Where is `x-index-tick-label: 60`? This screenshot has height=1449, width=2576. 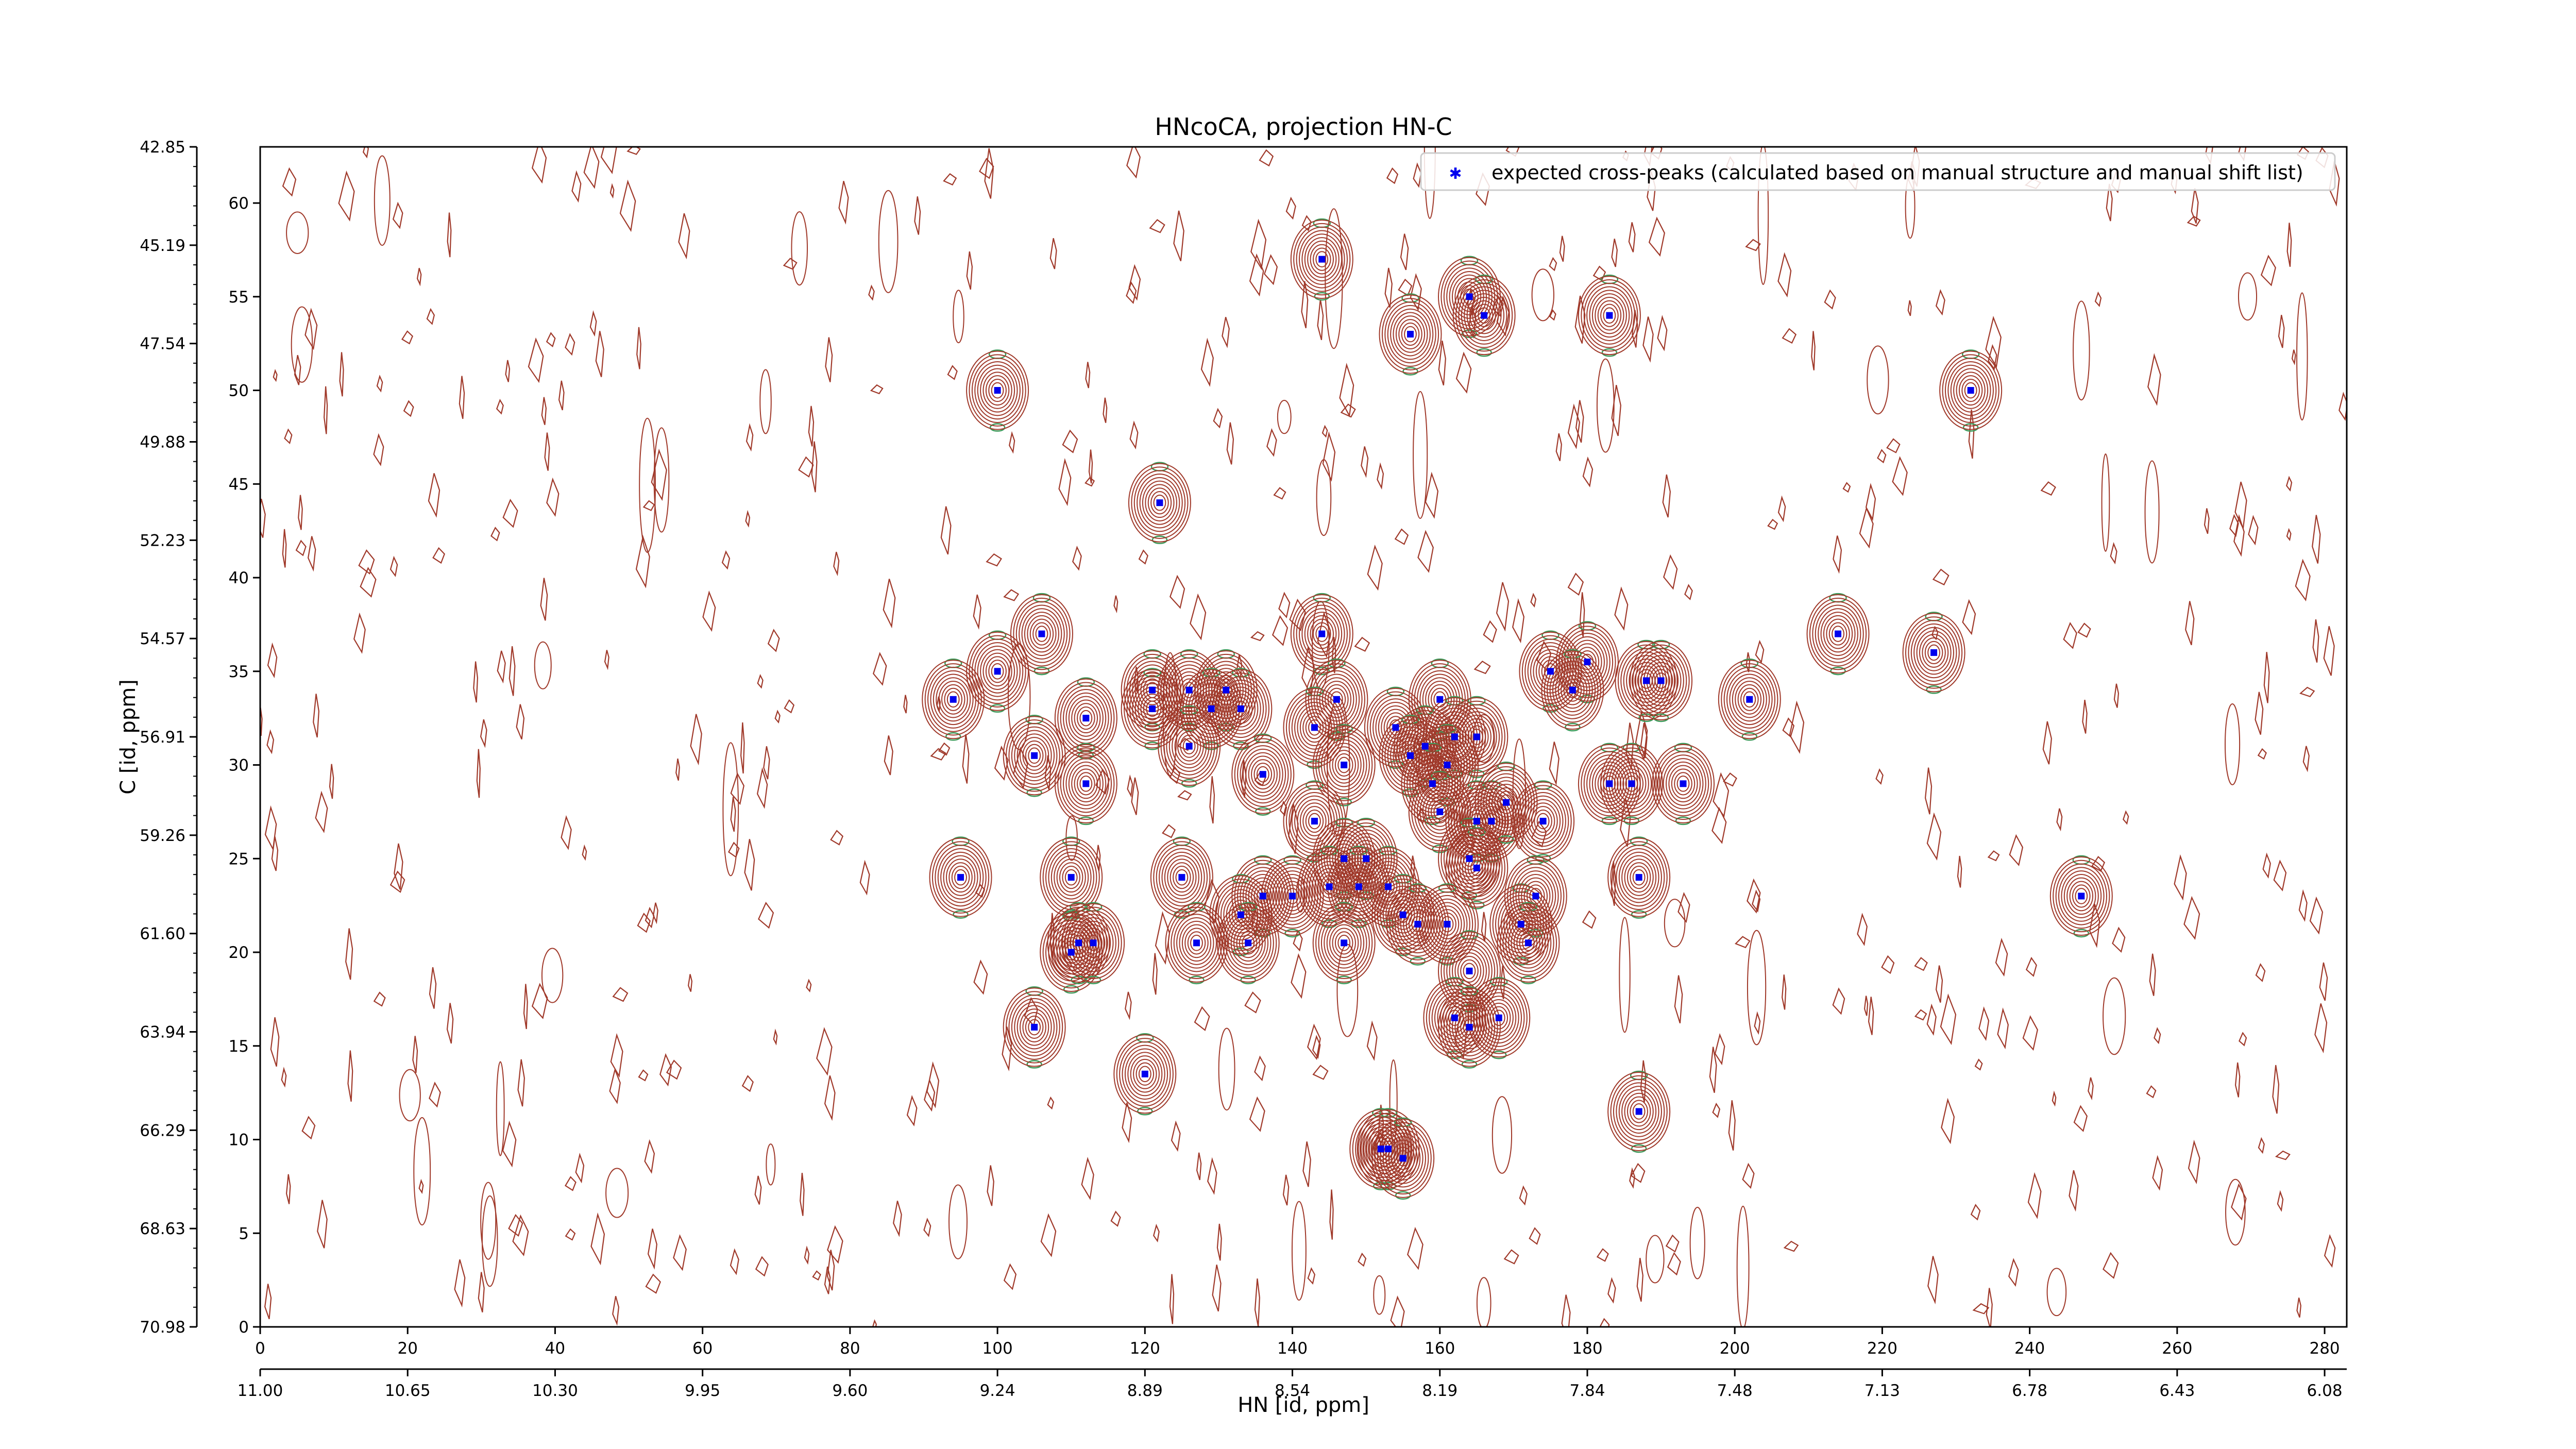 x-index-tick-label: 60 is located at coordinates (702, 1348).